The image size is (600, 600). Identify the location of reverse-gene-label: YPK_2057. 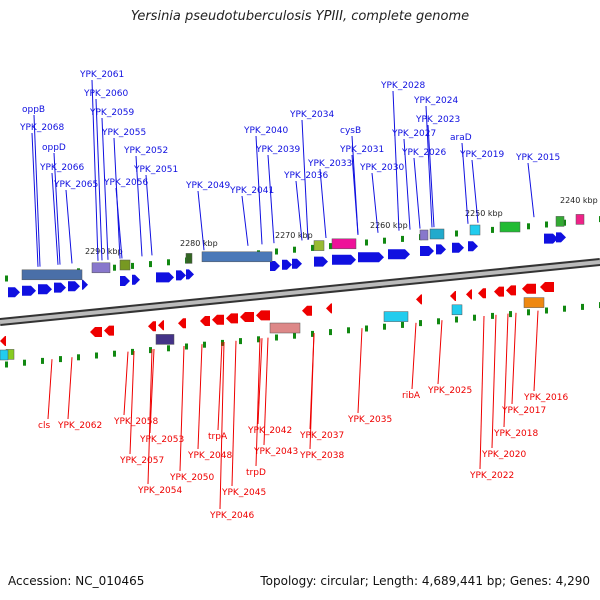
(141, 461).